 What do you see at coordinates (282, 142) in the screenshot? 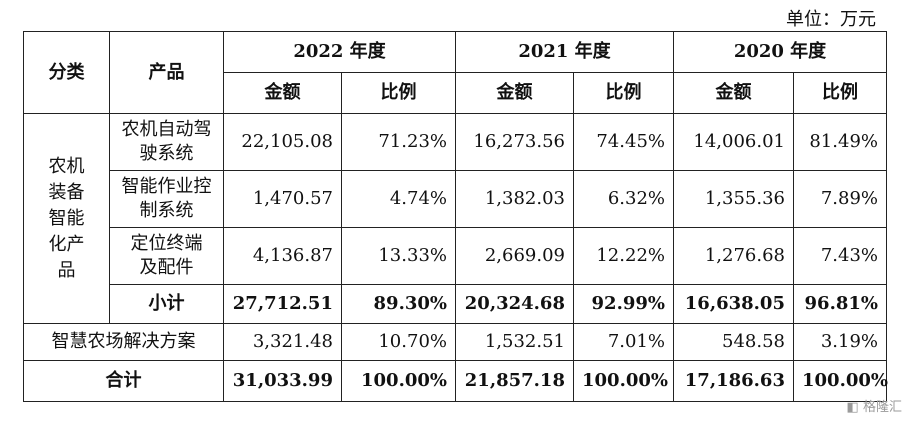
I see `amount-cell: 22,105.08` at bounding box center [282, 142].